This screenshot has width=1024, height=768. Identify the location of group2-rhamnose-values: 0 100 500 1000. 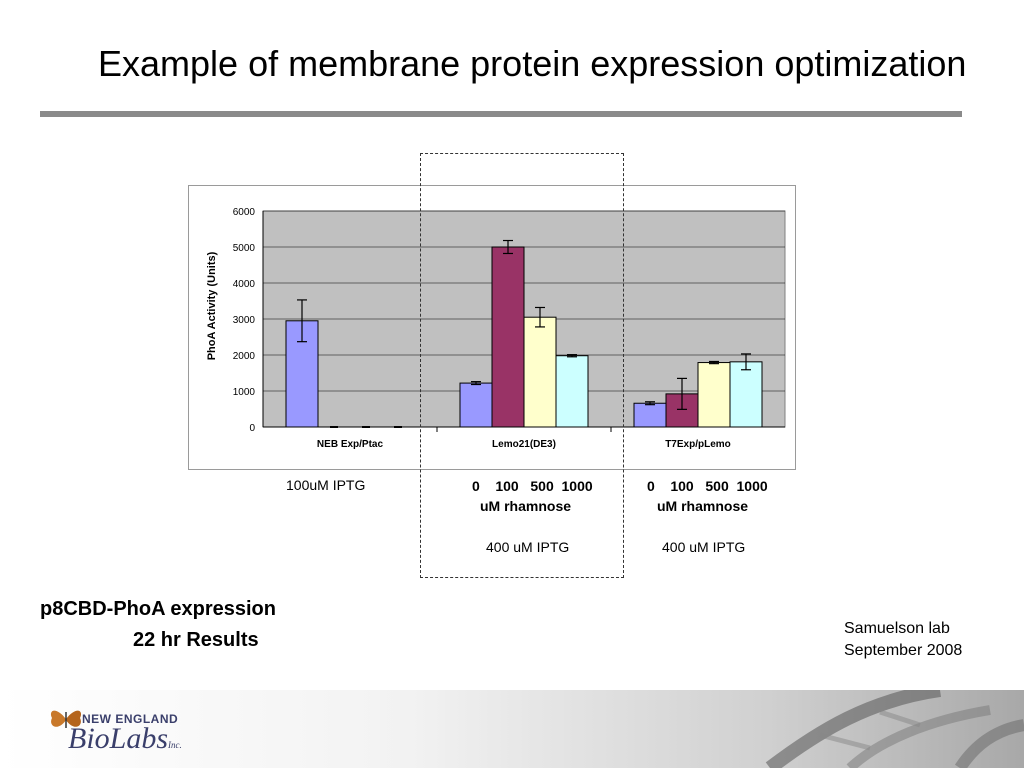
(532, 486).